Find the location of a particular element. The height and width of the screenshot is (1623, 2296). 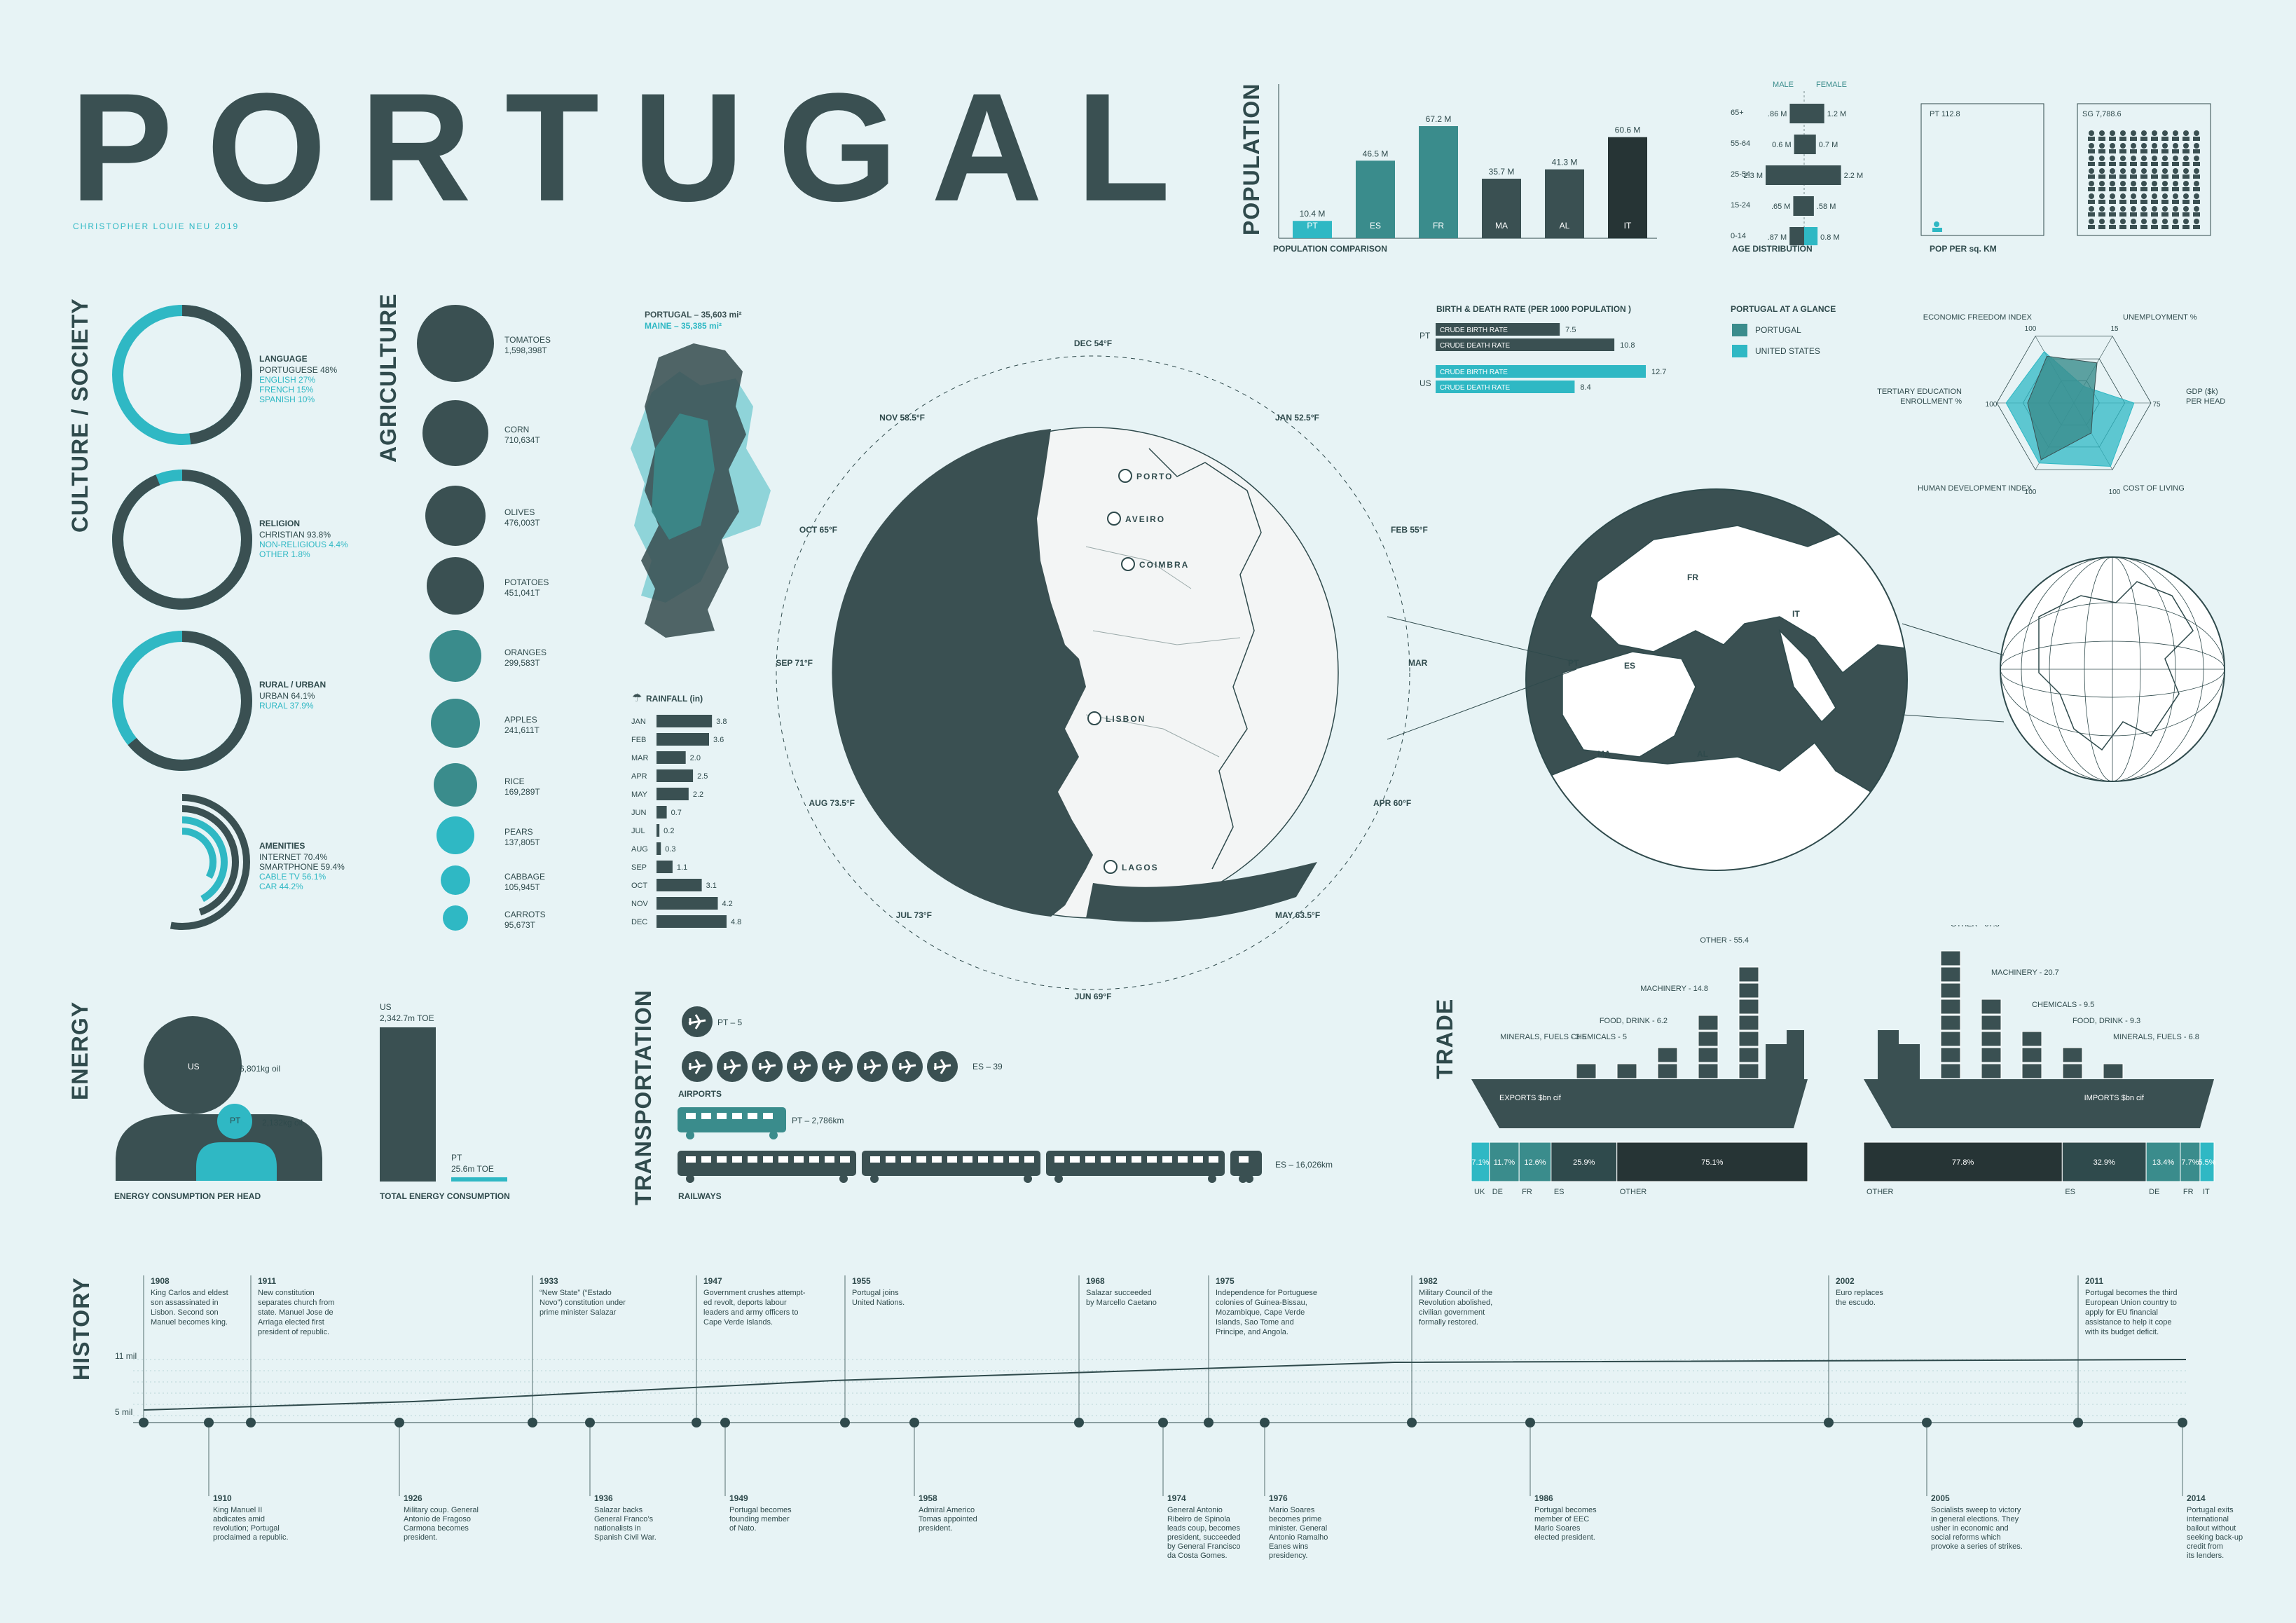

age-male-bar is located at coordinates (1798, 206).